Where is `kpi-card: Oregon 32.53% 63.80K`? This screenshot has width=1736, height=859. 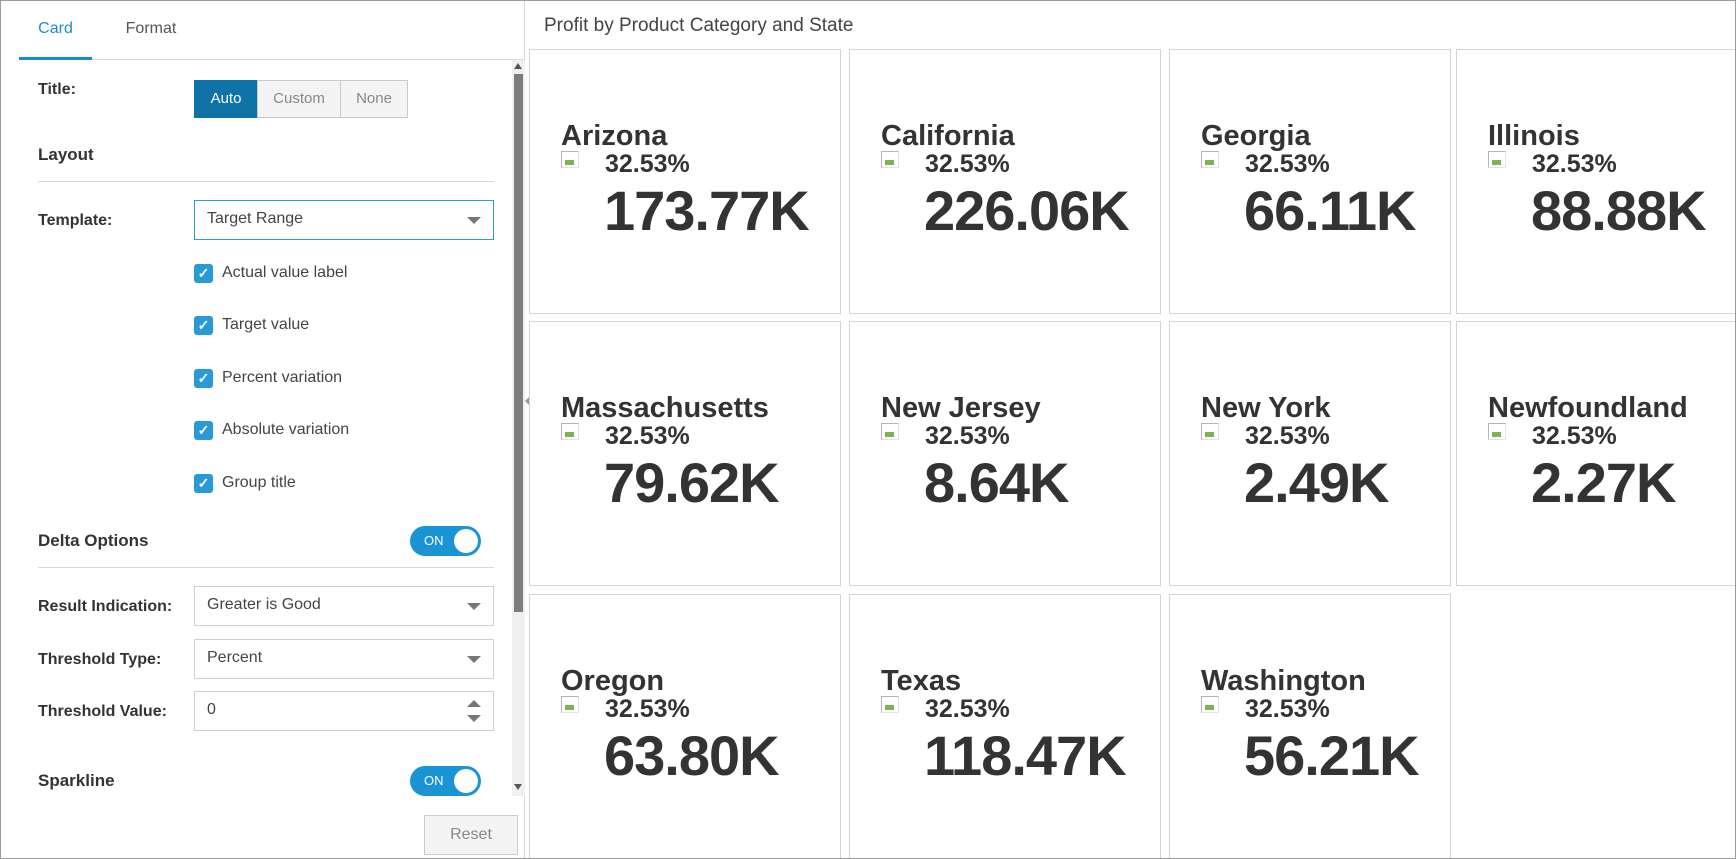
kpi-card: Oregon 32.53% 63.80K is located at coordinates (685, 726).